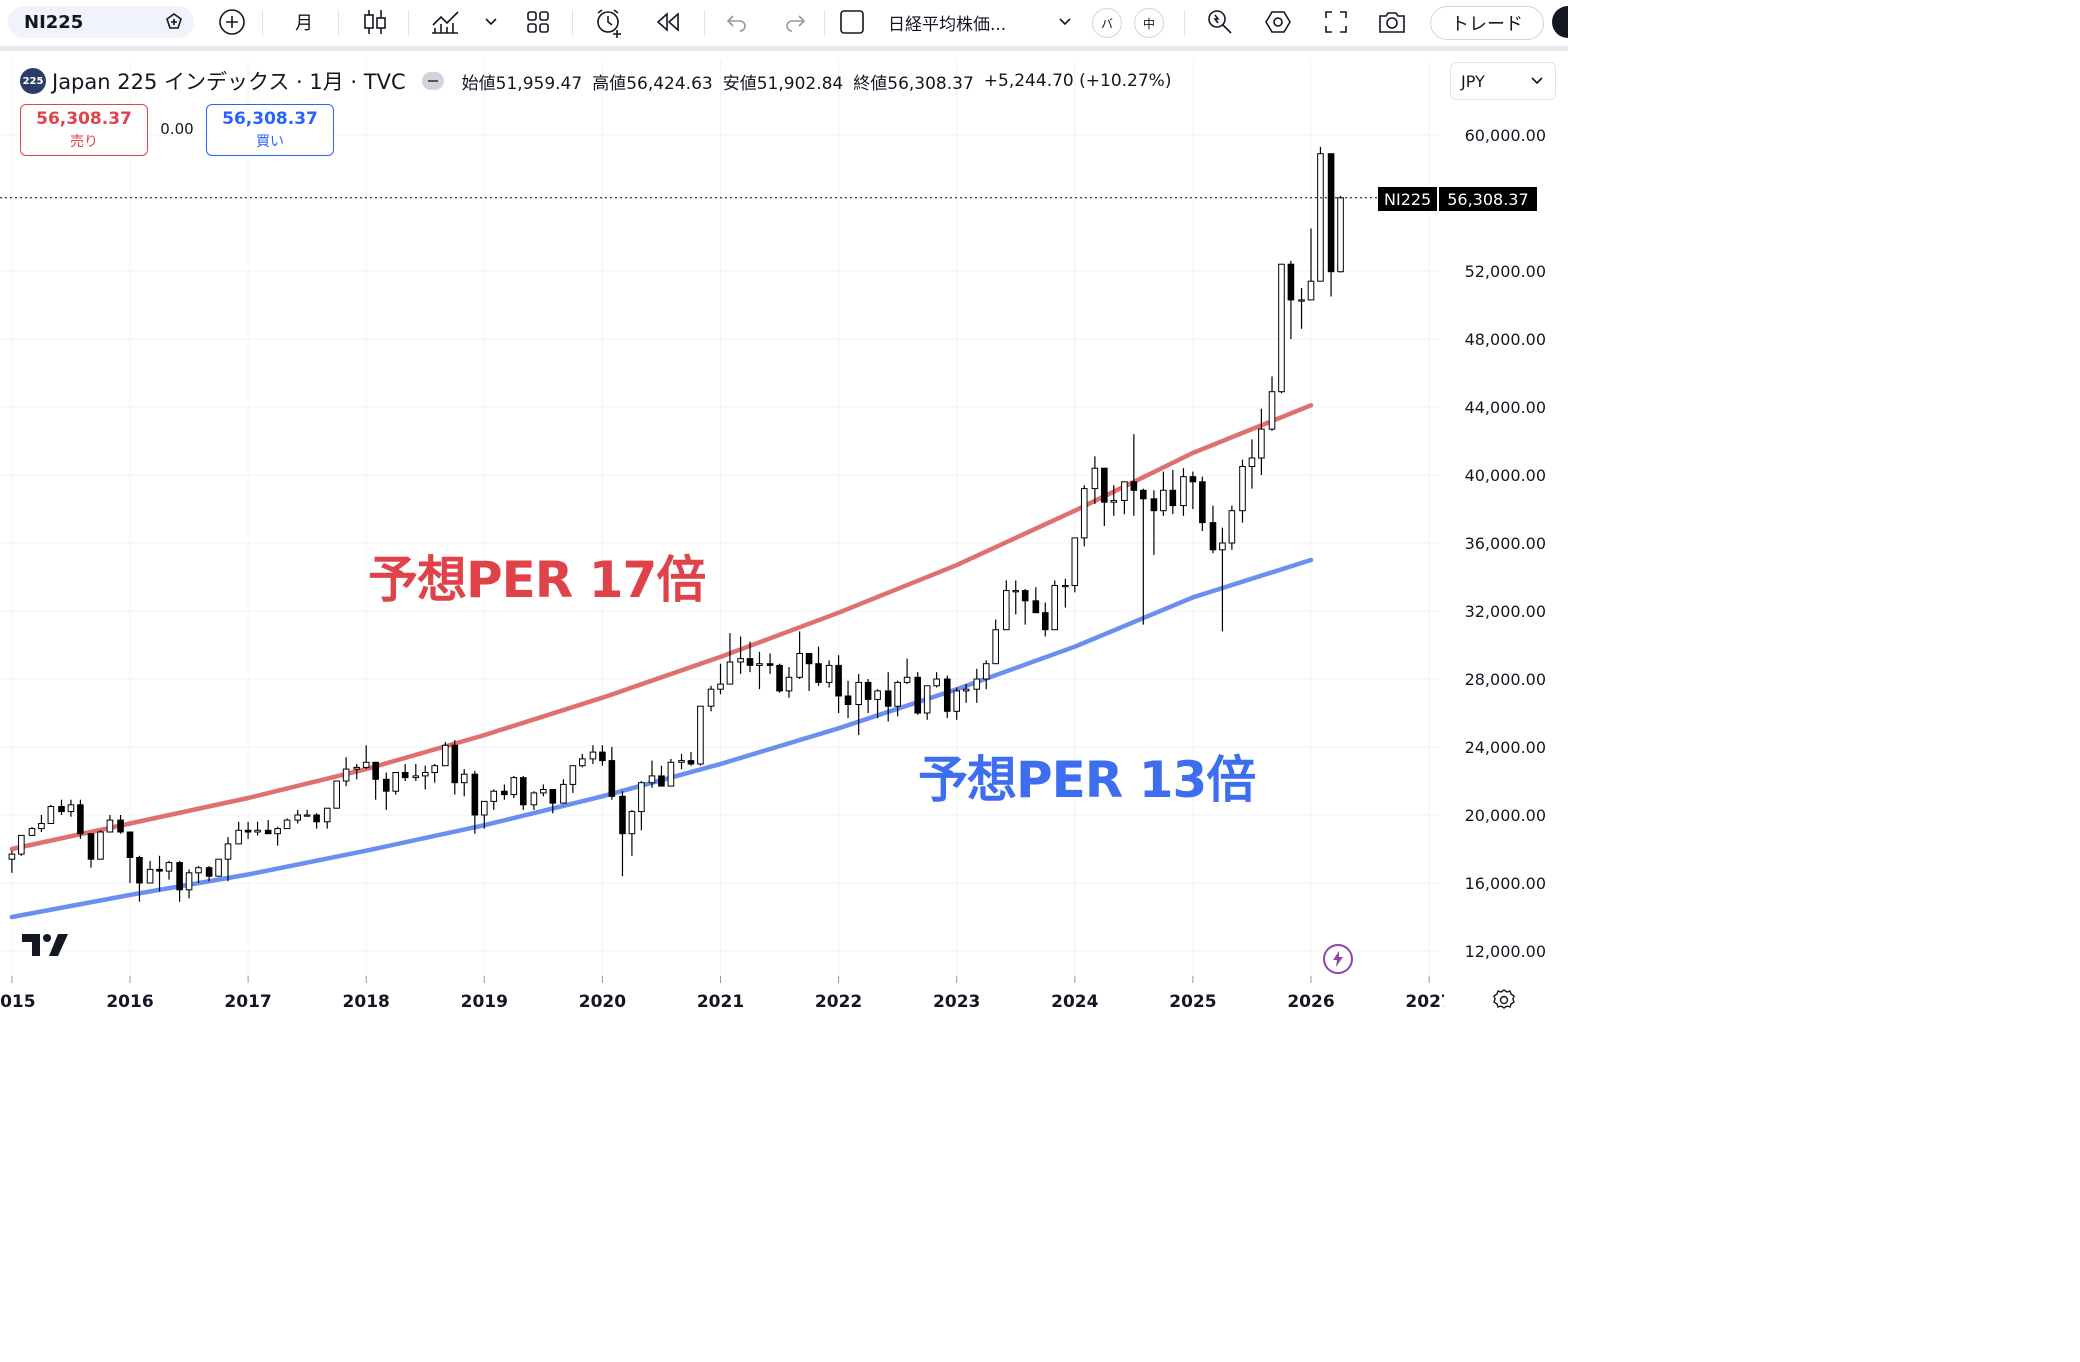 The image size is (2080, 1362). What do you see at coordinates (737, 22) in the screenshot?
I see `undo-icon` at bounding box center [737, 22].